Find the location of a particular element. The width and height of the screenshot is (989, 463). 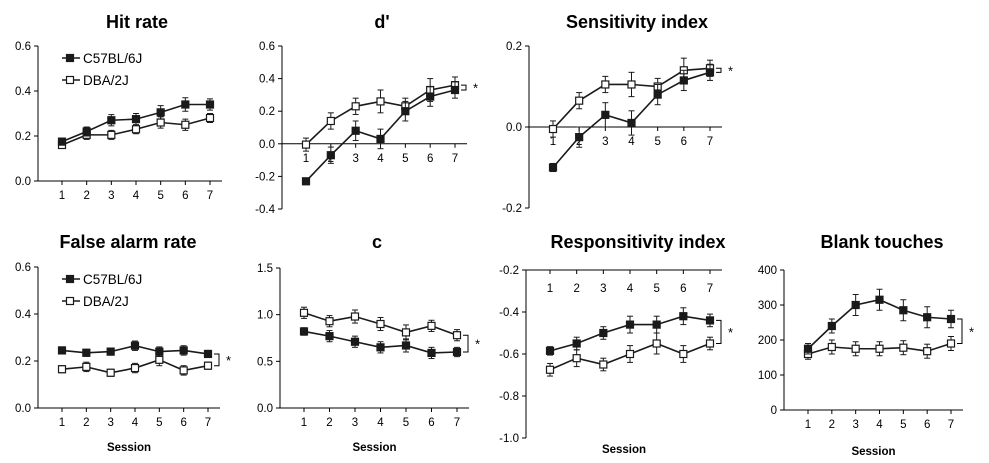

chart-title: False alarm rate is located at coordinates (127, 242).